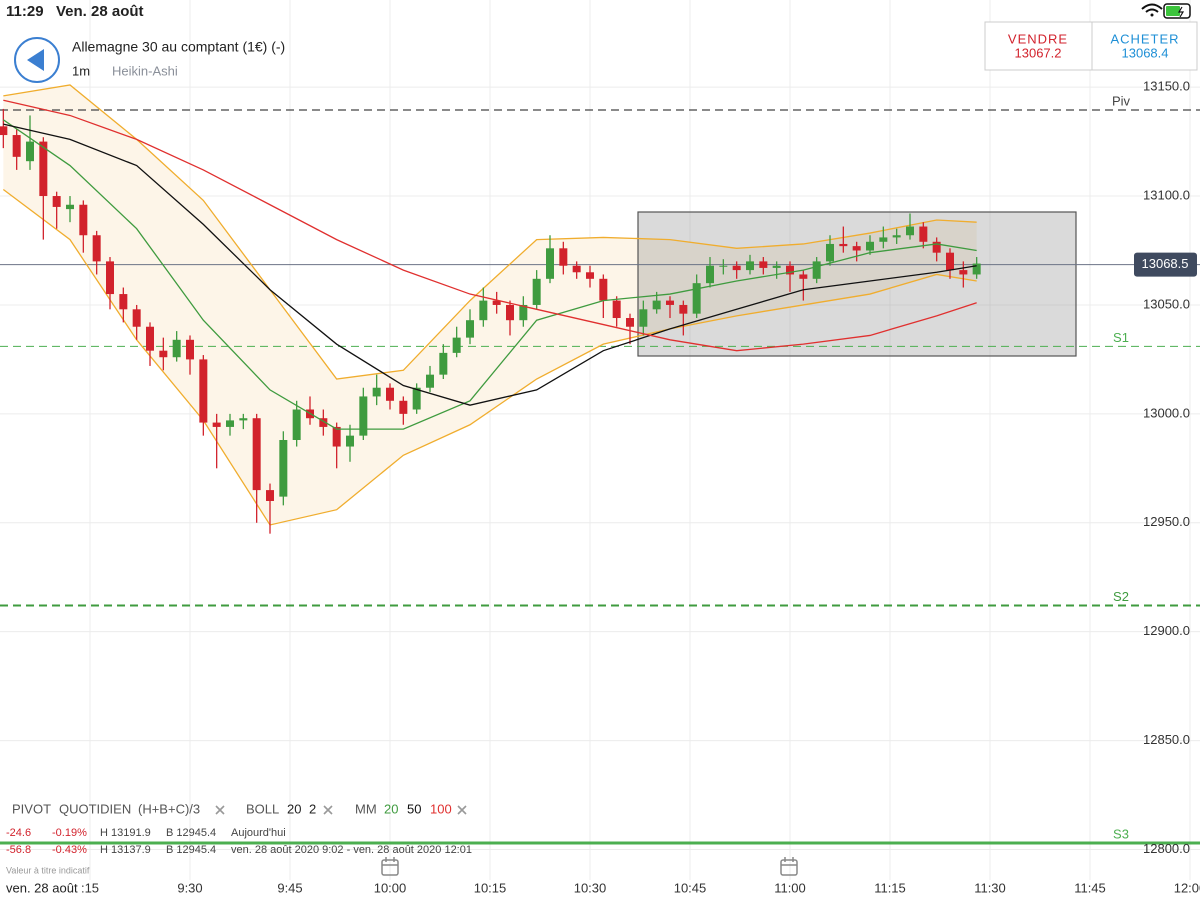 The width and height of the screenshot is (1200, 900). I want to click on boll-period: 20, so click(294, 808).